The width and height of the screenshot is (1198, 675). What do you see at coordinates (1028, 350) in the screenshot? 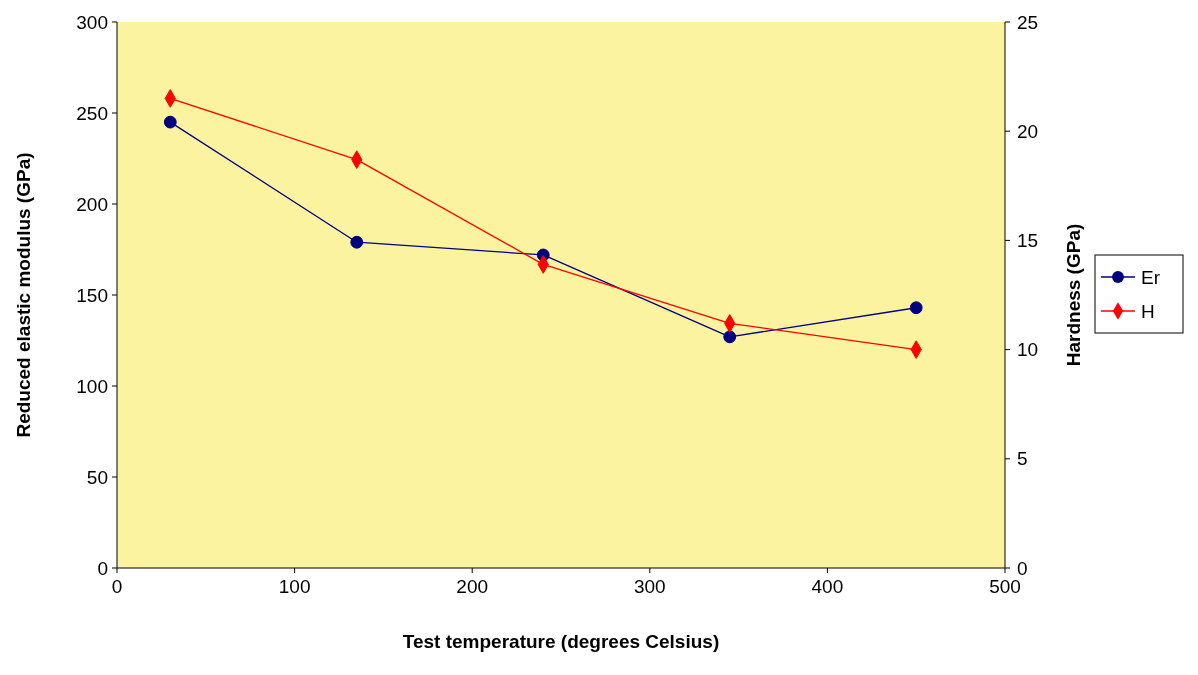
I see `y2-tick-label: 10` at bounding box center [1028, 350].